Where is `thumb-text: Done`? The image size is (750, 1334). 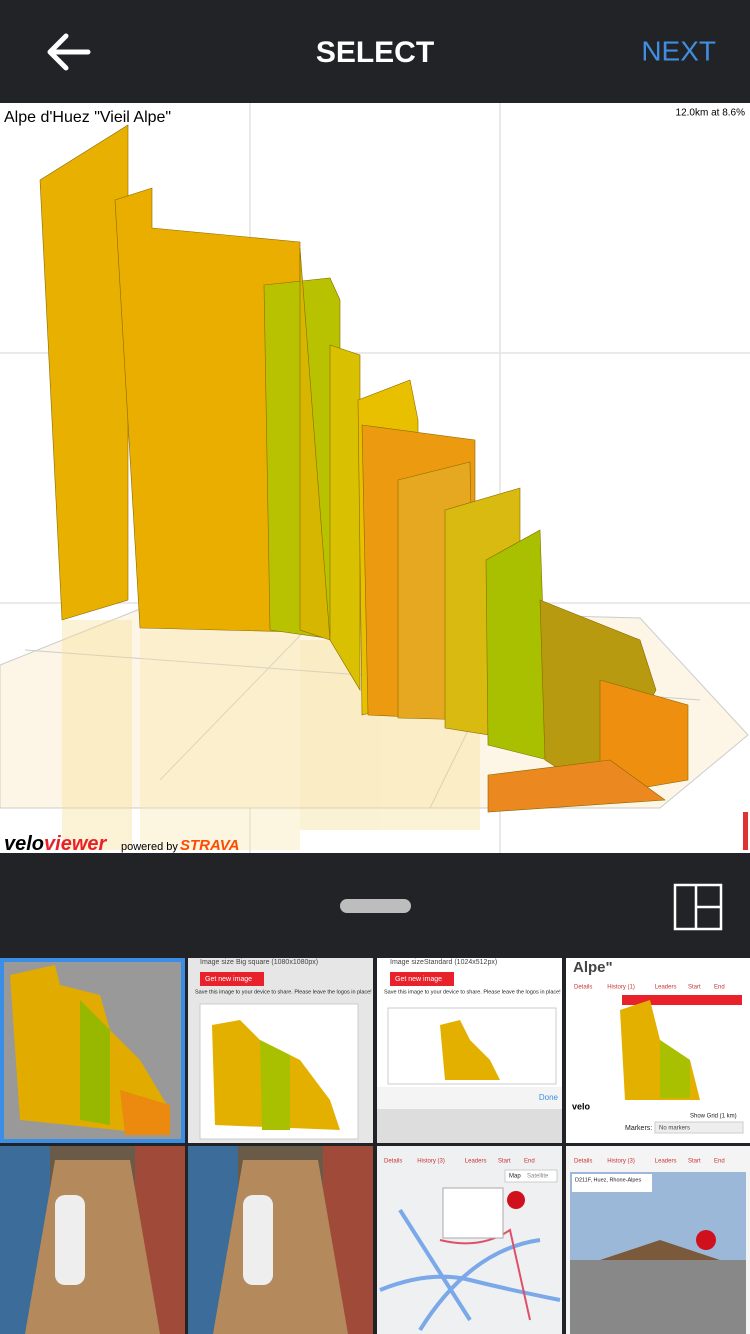
thumb-text: Done is located at coordinates (549, 1097).